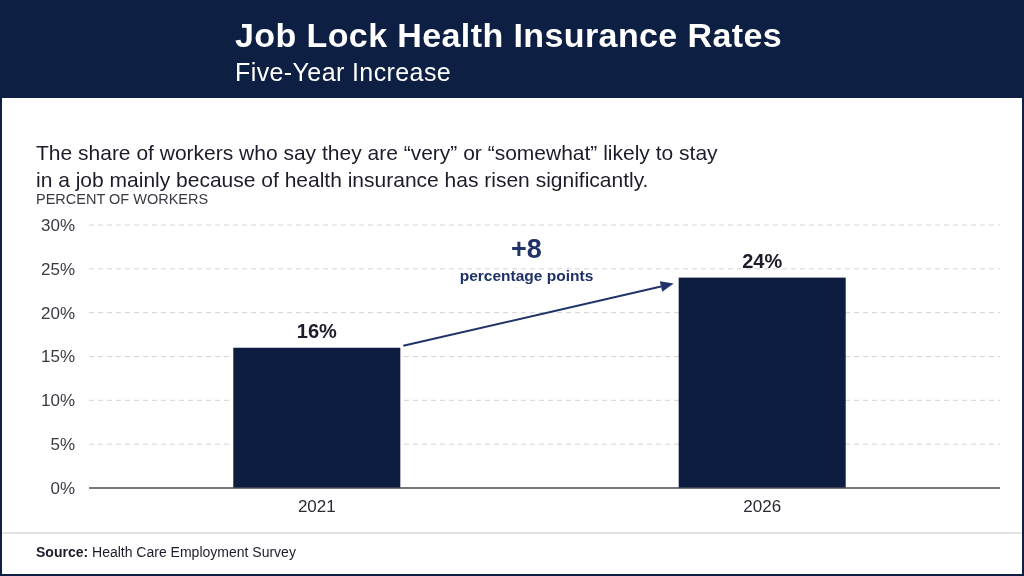  Describe the element at coordinates (57, 357) in the screenshot. I see `y-tick-label: 15%` at that location.